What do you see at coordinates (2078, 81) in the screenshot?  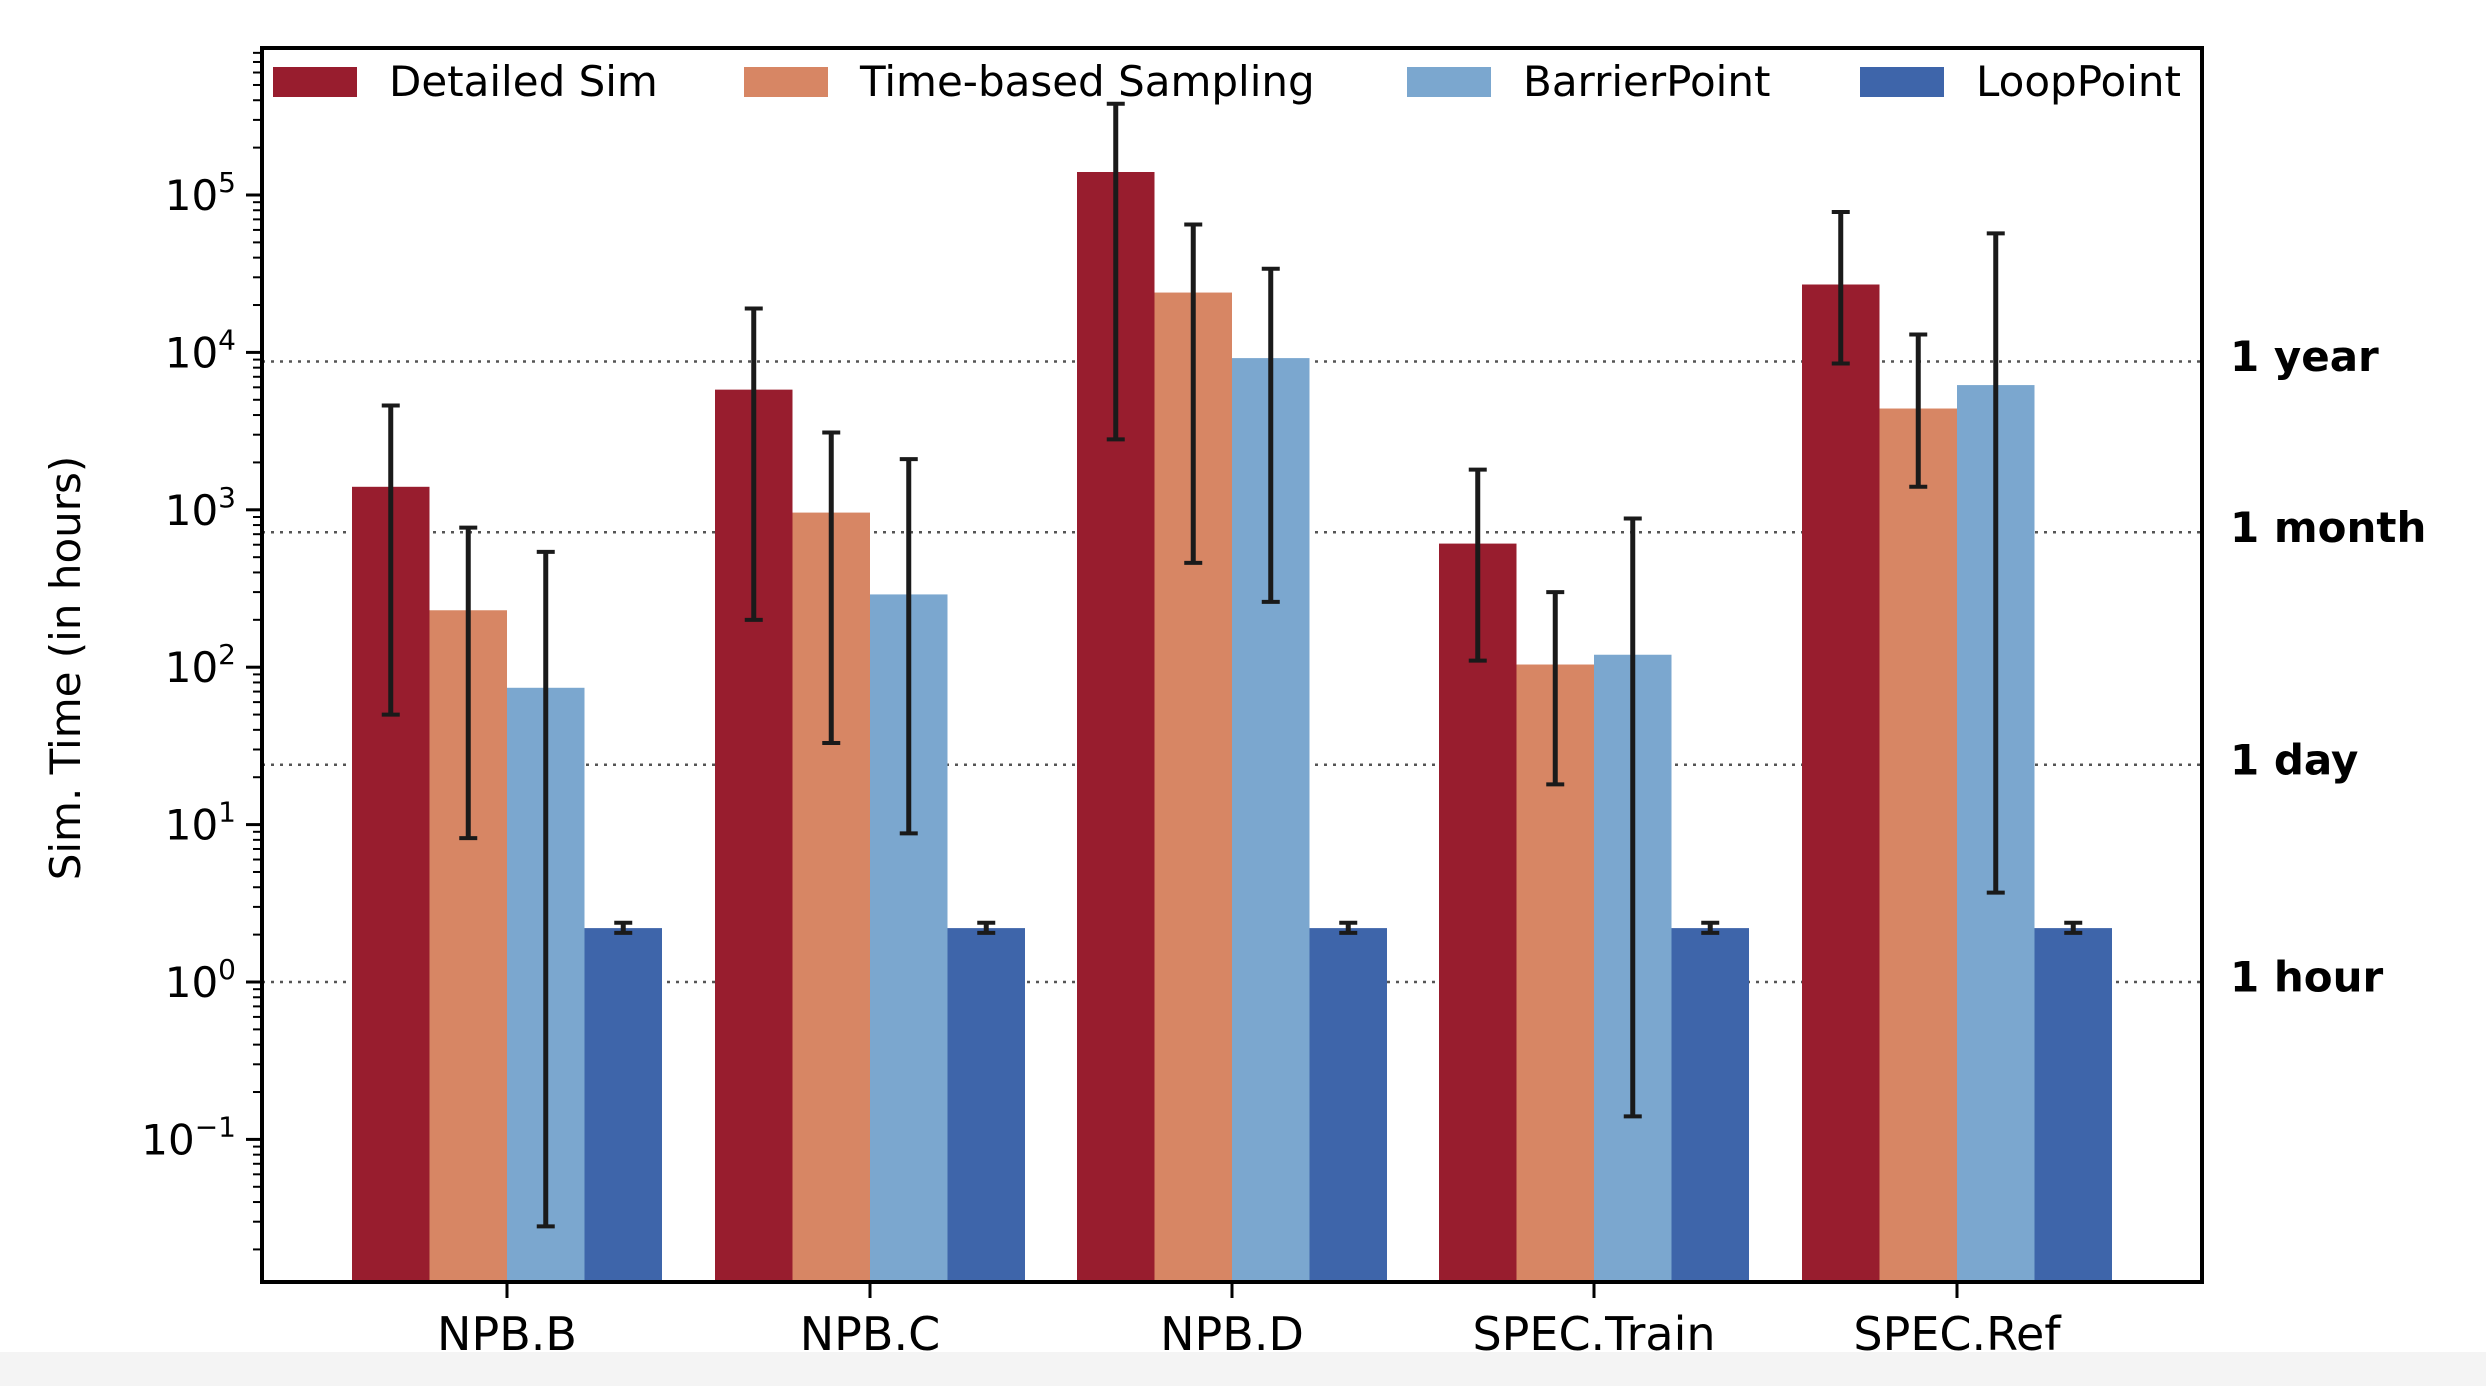 I see `legend-label-4: LoopPoint` at bounding box center [2078, 81].